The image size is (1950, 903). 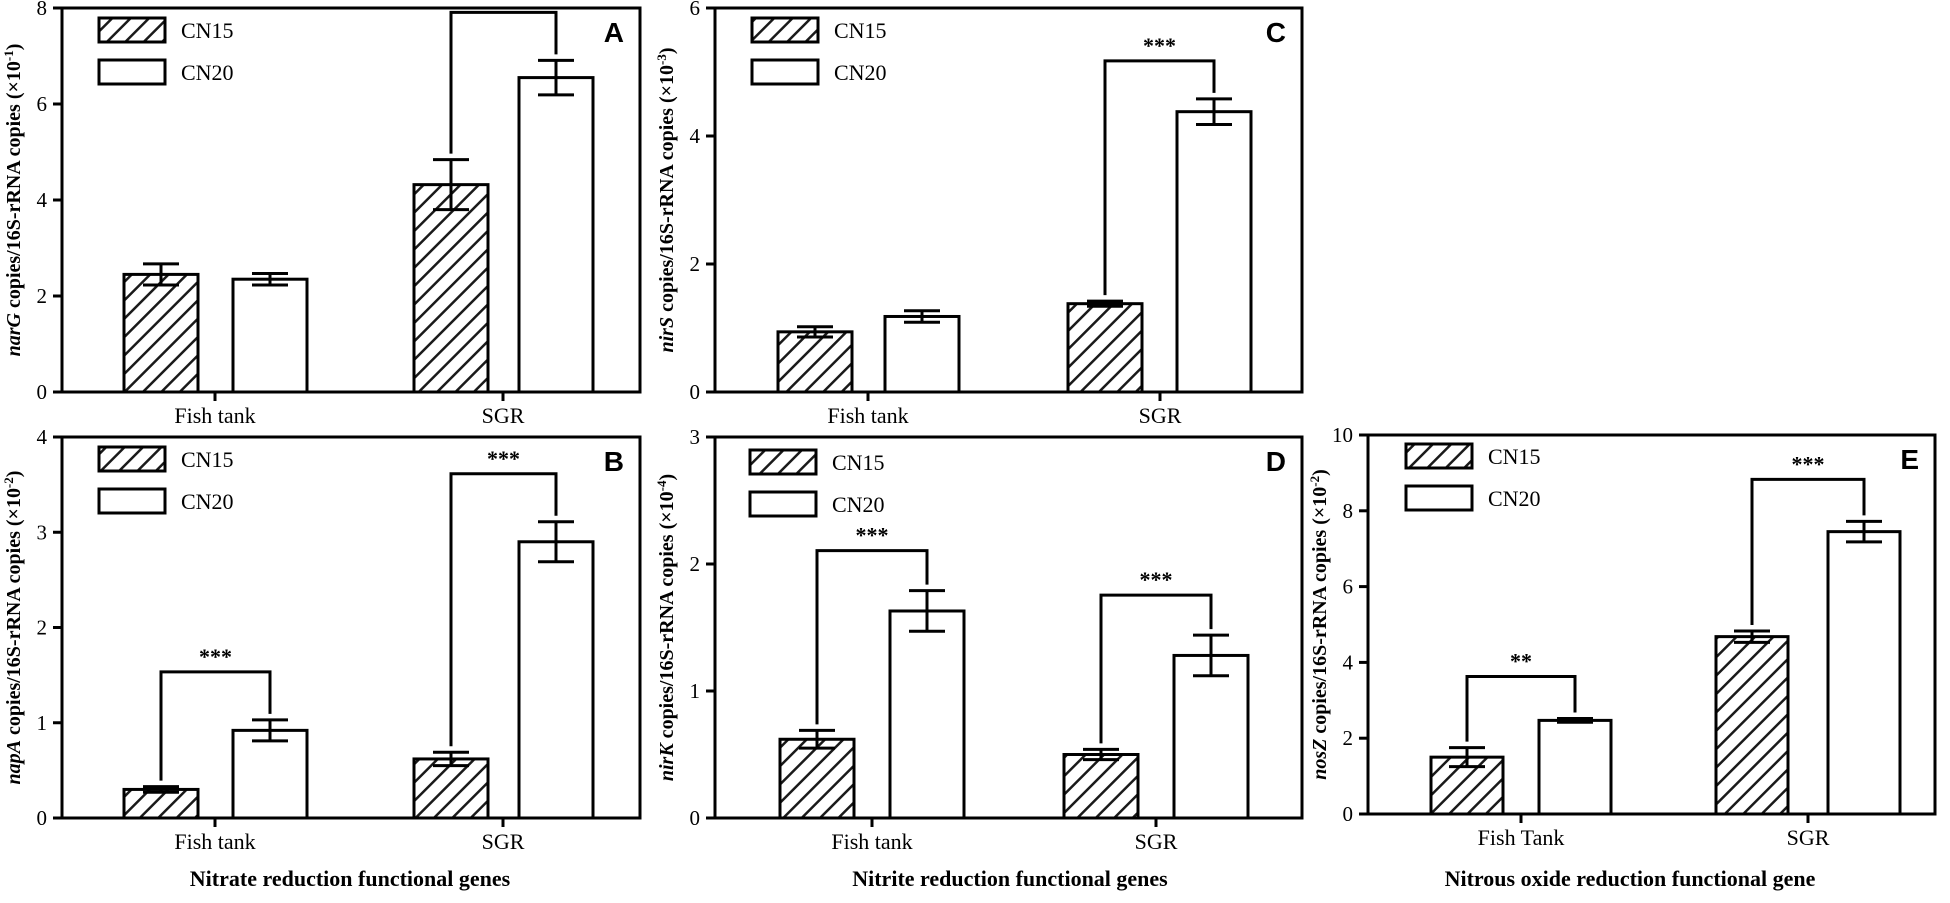 I want to click on group-label-nitrous-oxide: Nitrous oxide reduction functional gene, so click(x=1630, y=878).